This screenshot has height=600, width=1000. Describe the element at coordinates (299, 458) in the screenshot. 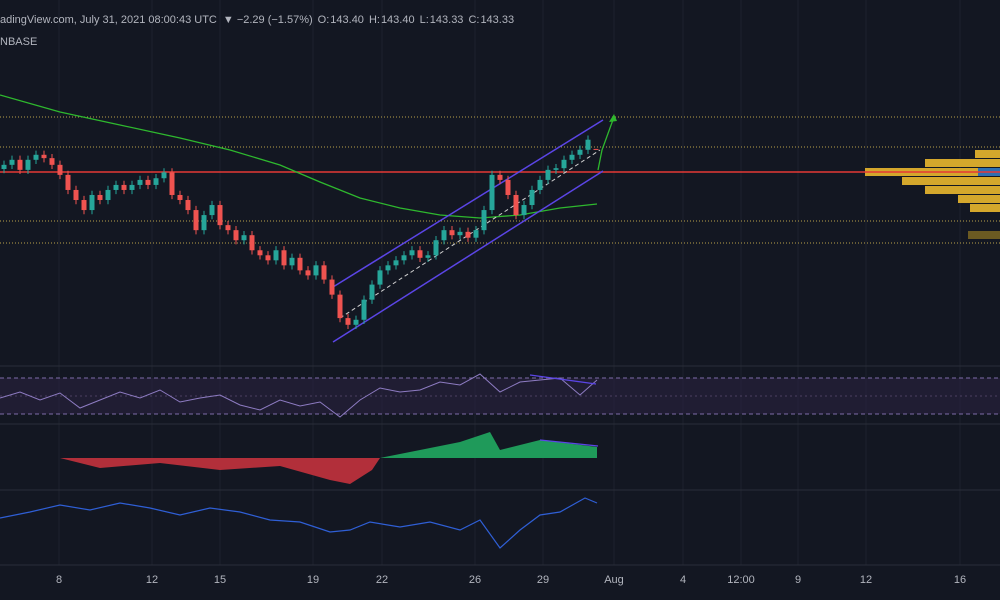

I see `macd-pane` at that location.